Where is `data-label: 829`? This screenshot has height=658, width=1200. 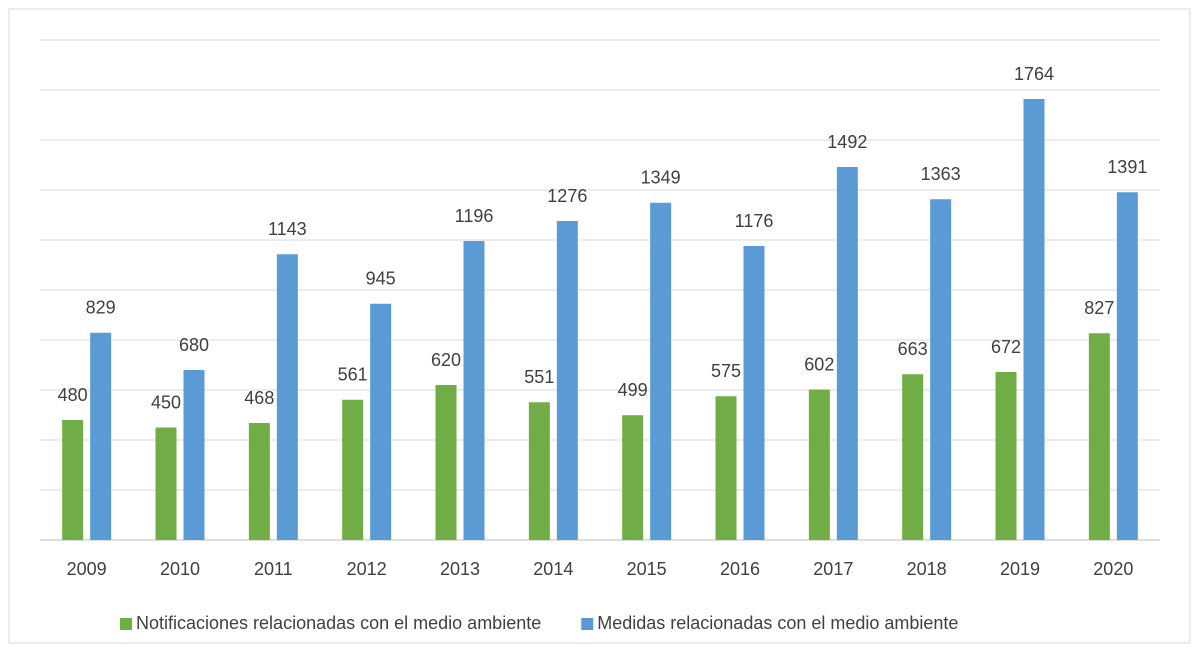
data-label: 829 is located at coordinates (101, 308).